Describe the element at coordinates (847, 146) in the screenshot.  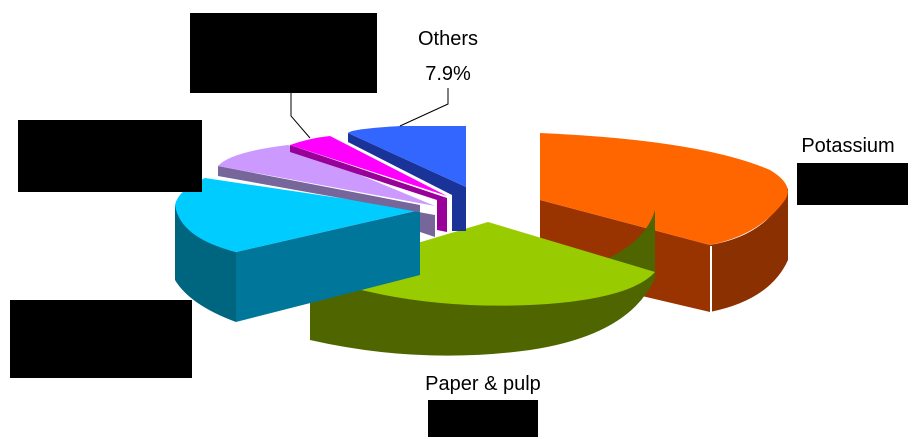
I see `label-potassium-line1: Potassium` at that location.